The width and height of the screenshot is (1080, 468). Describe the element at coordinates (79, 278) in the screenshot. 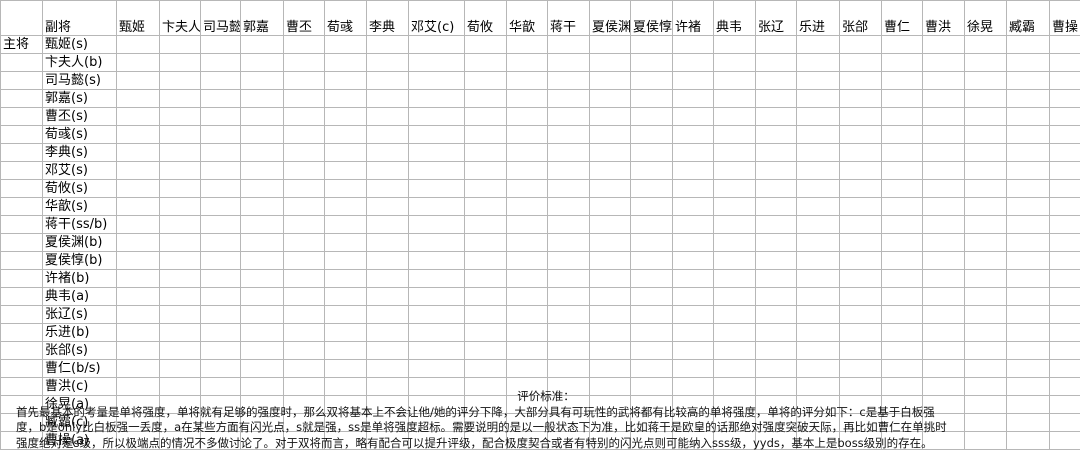

I see `row-header: 许褚(b)` at that location.